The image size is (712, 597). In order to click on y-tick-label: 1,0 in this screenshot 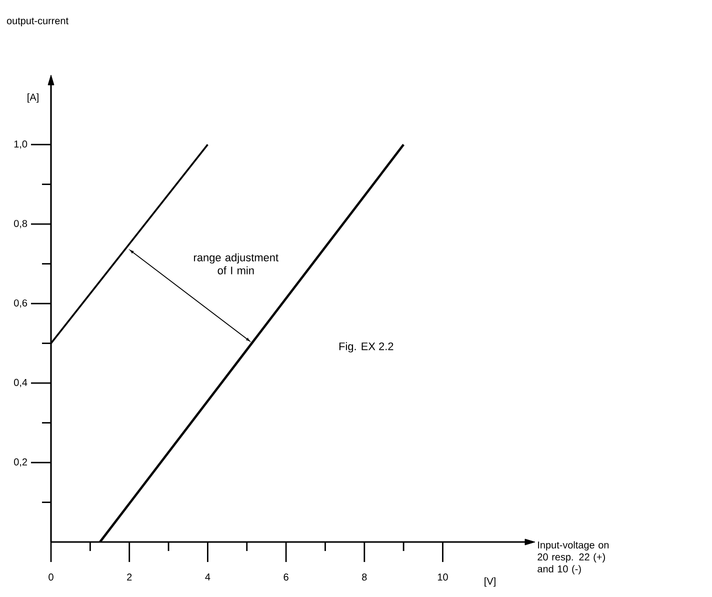, I will do `click(21, 144)`.